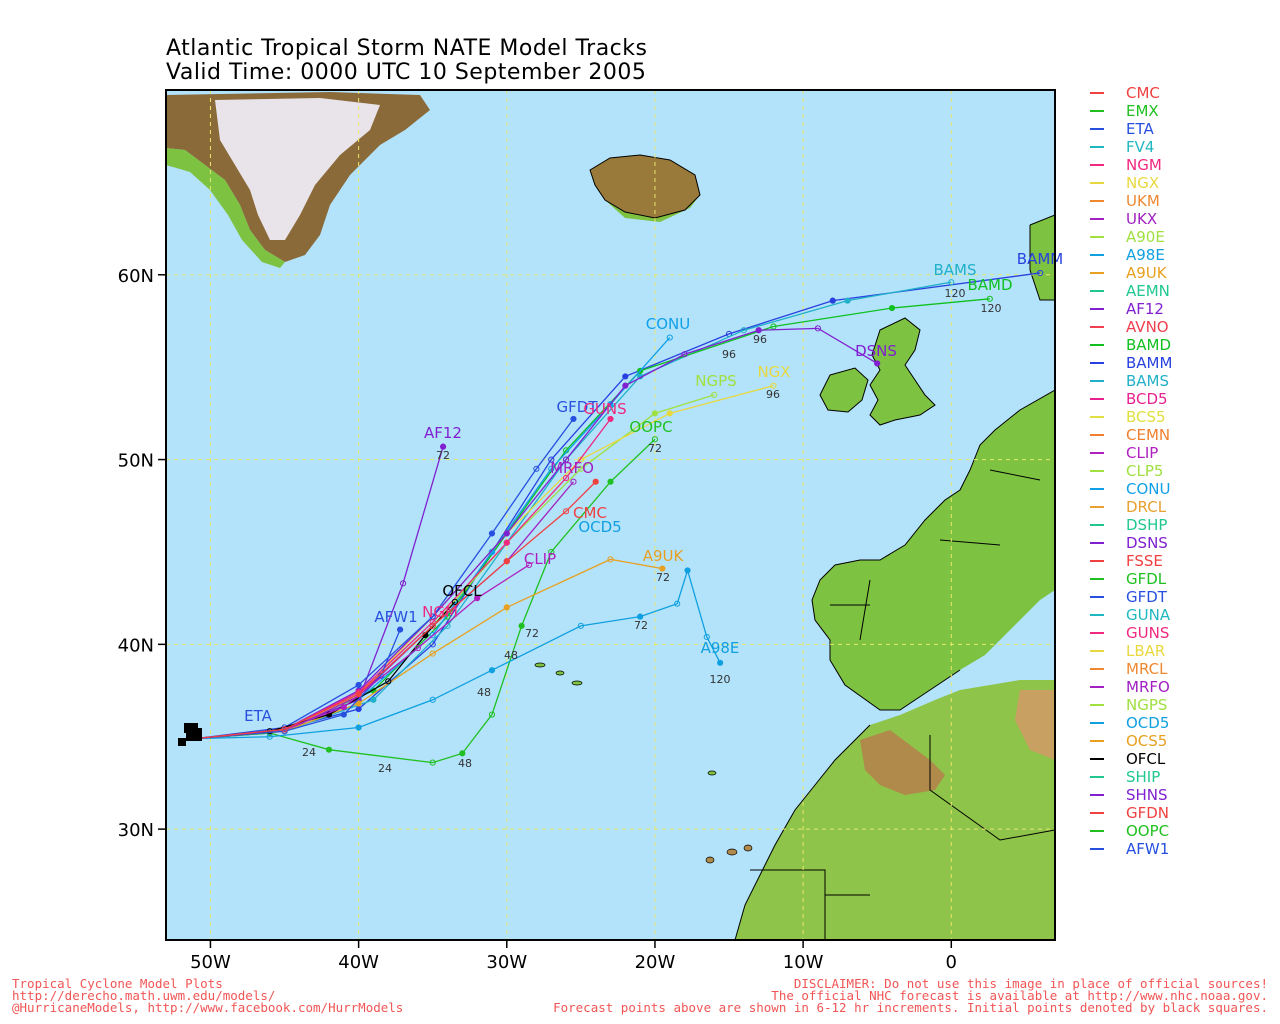  Describe the element at coordinates (1181, 633) in the screenshot. I see `legend-item-guns: GUNS` at that location.